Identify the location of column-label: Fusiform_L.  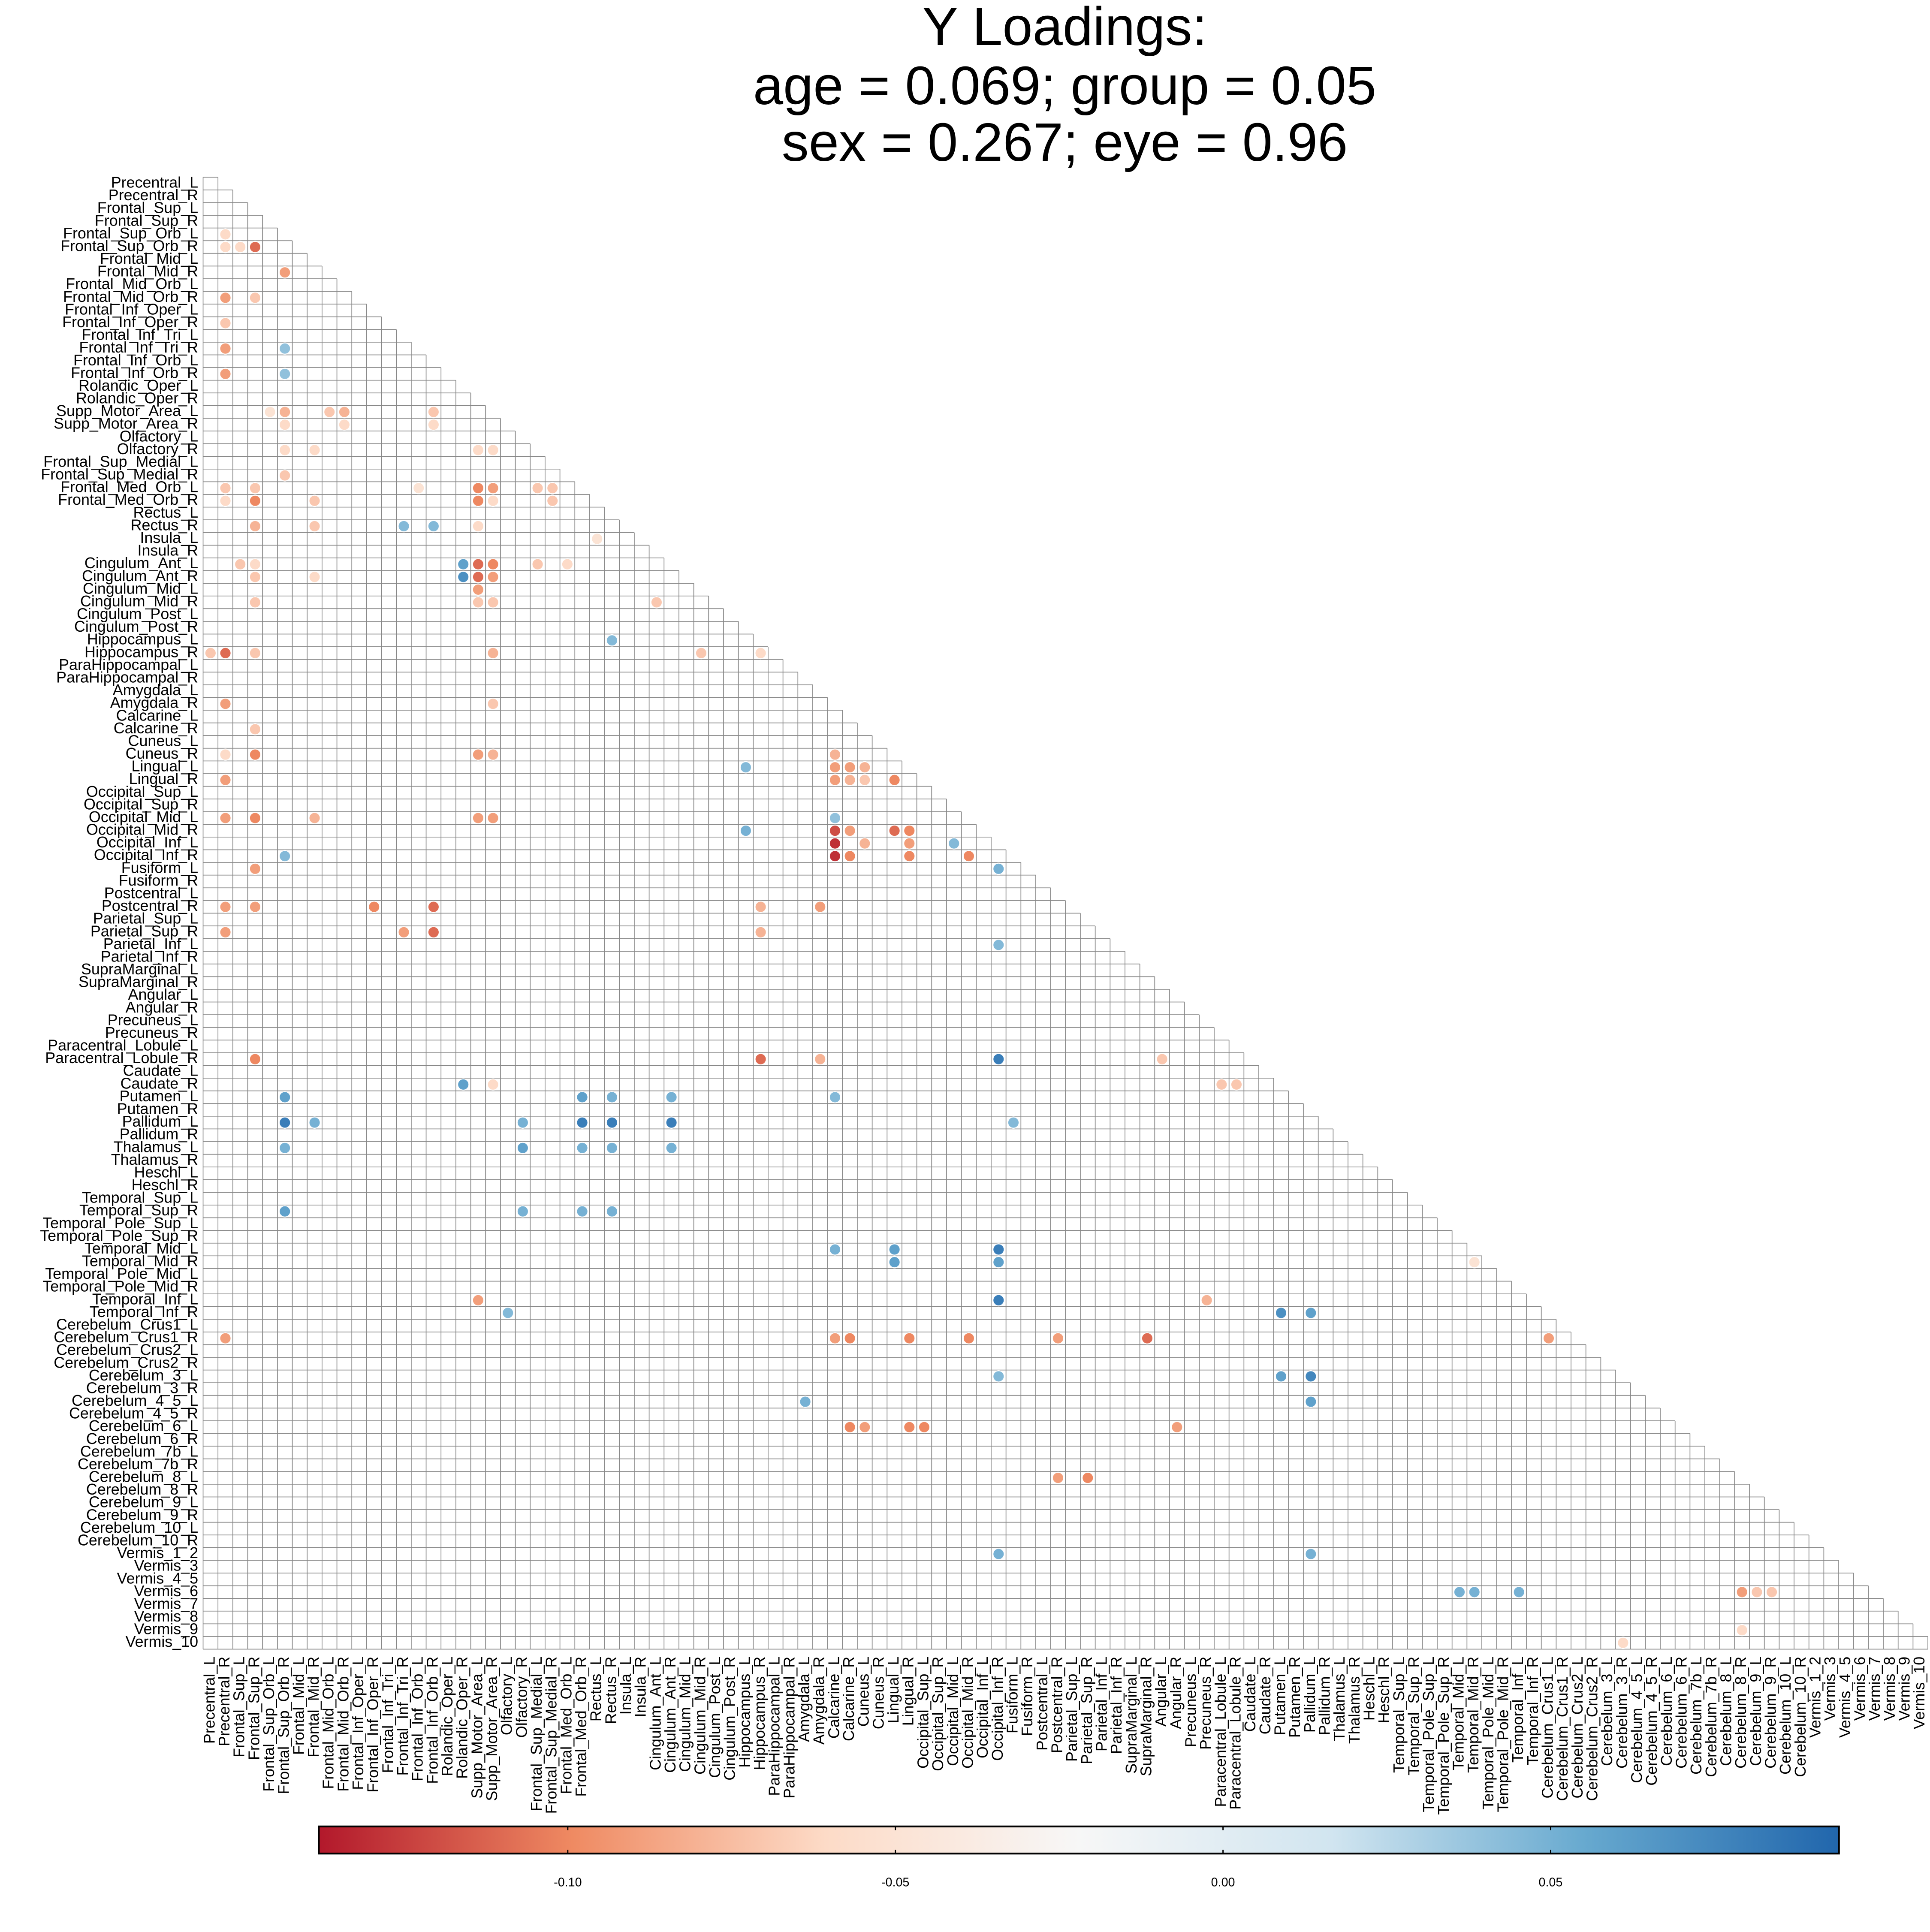
(1012, 1695).